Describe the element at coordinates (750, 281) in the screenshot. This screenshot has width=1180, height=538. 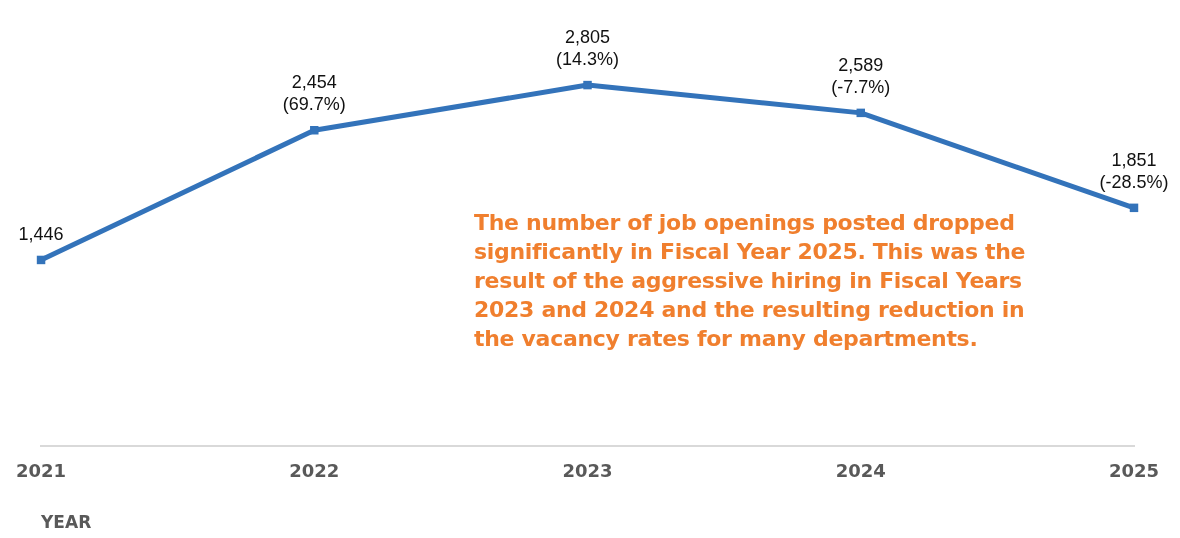
I see `annotation: The number of job openings posted dropped significantly in Fiscal Year 2025. This was the result of the aggressive hiring in Fiscal Years 2023 and 2024 and the resulting reduction in the vacancy rates for many departments.` at that location.